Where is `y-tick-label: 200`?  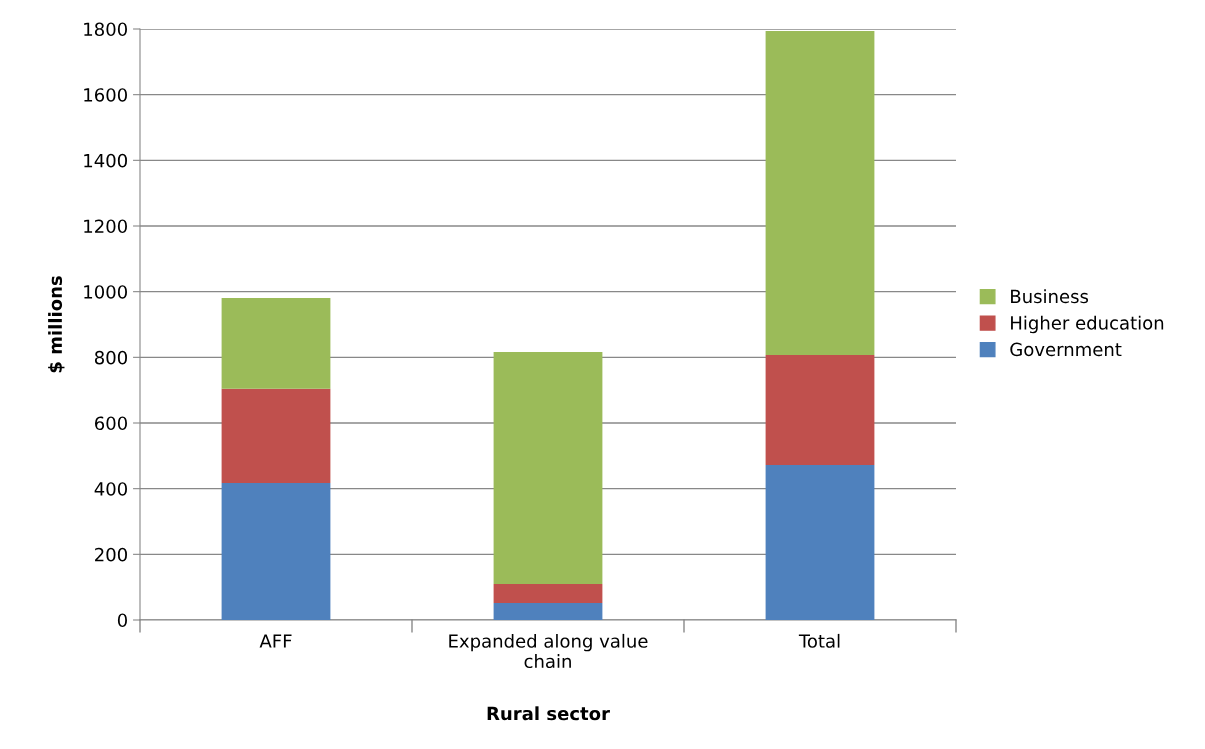 y-tick-label: 200 is located at coordinates (111, 554).